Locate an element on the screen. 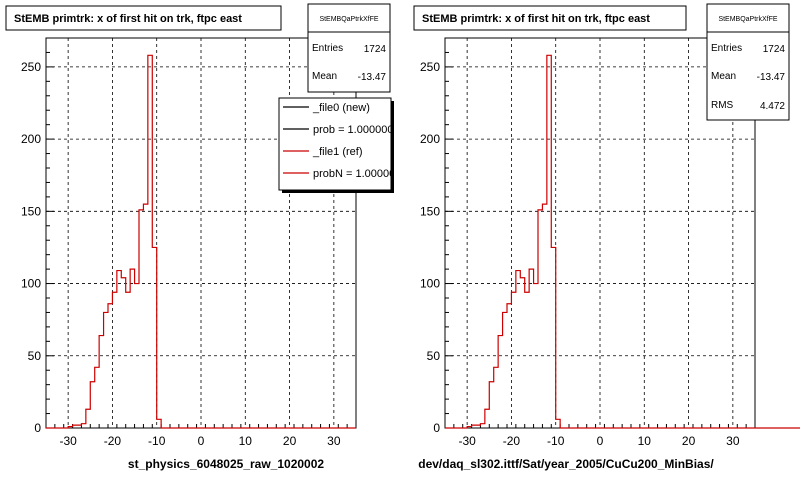 The image size is (800, 480). stats-rms-value: 4.472 is located at coordinates (772, 106).